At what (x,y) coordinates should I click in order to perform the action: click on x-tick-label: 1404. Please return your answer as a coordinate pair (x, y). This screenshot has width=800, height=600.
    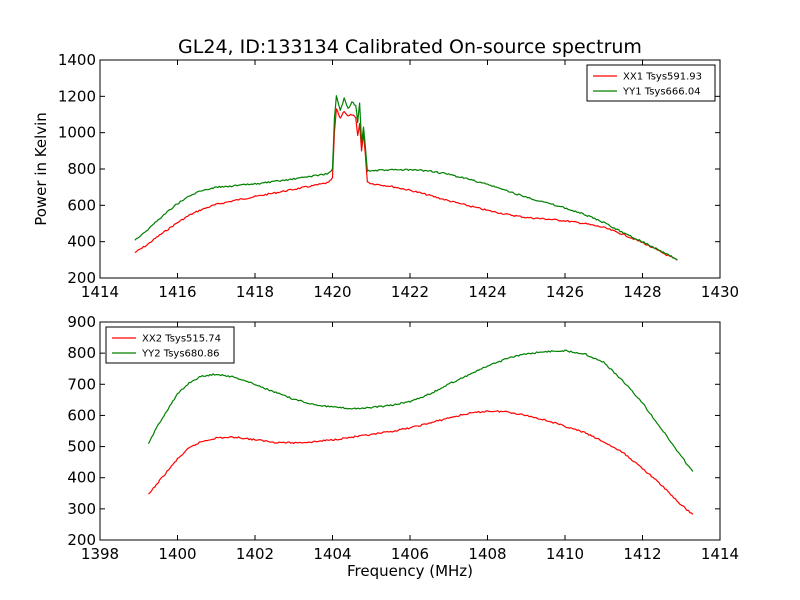
    Looking at the image, I should click on (332, 554).